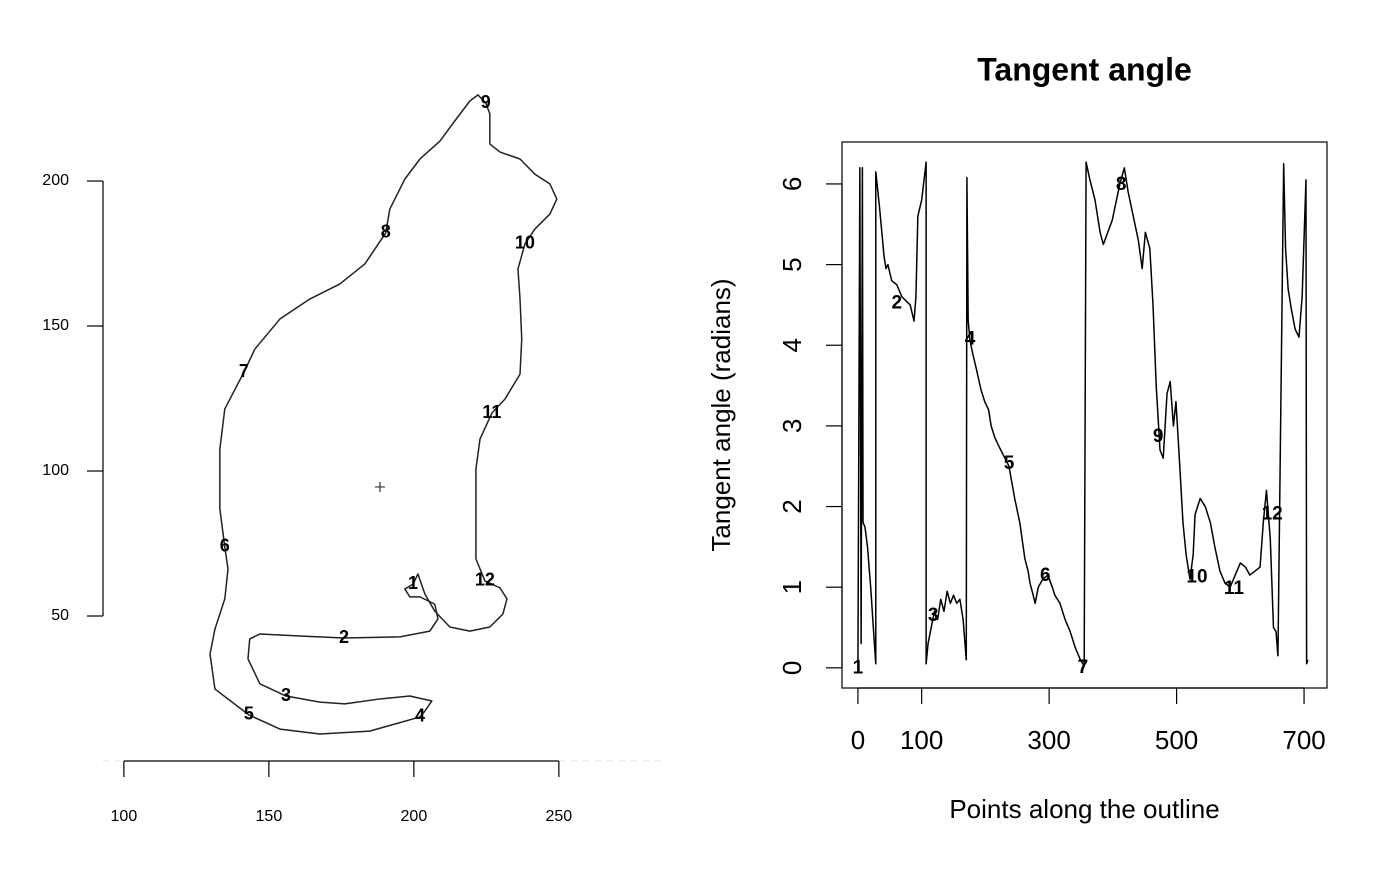  I want to click on y-tick-label: 2, so click(792, 506).